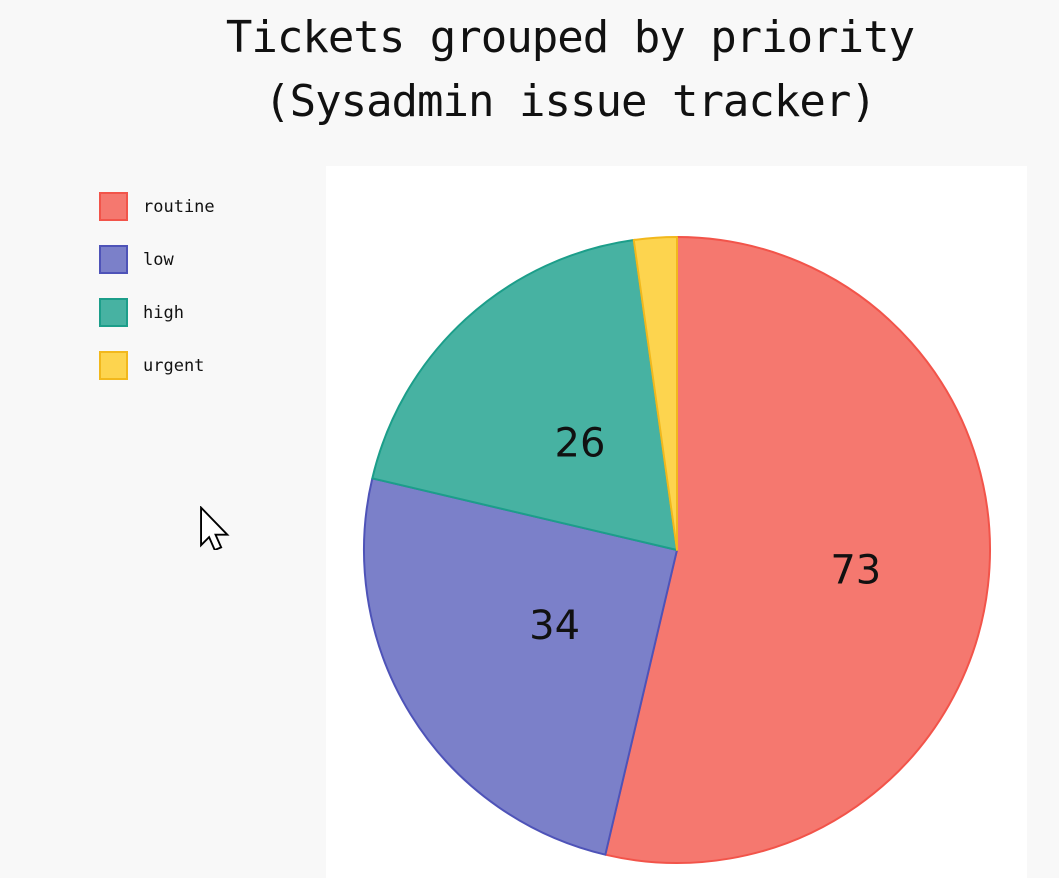  Describe the element at coordinates (113, 312) in the screenshot. I see `legend-swatch-high` at that location.